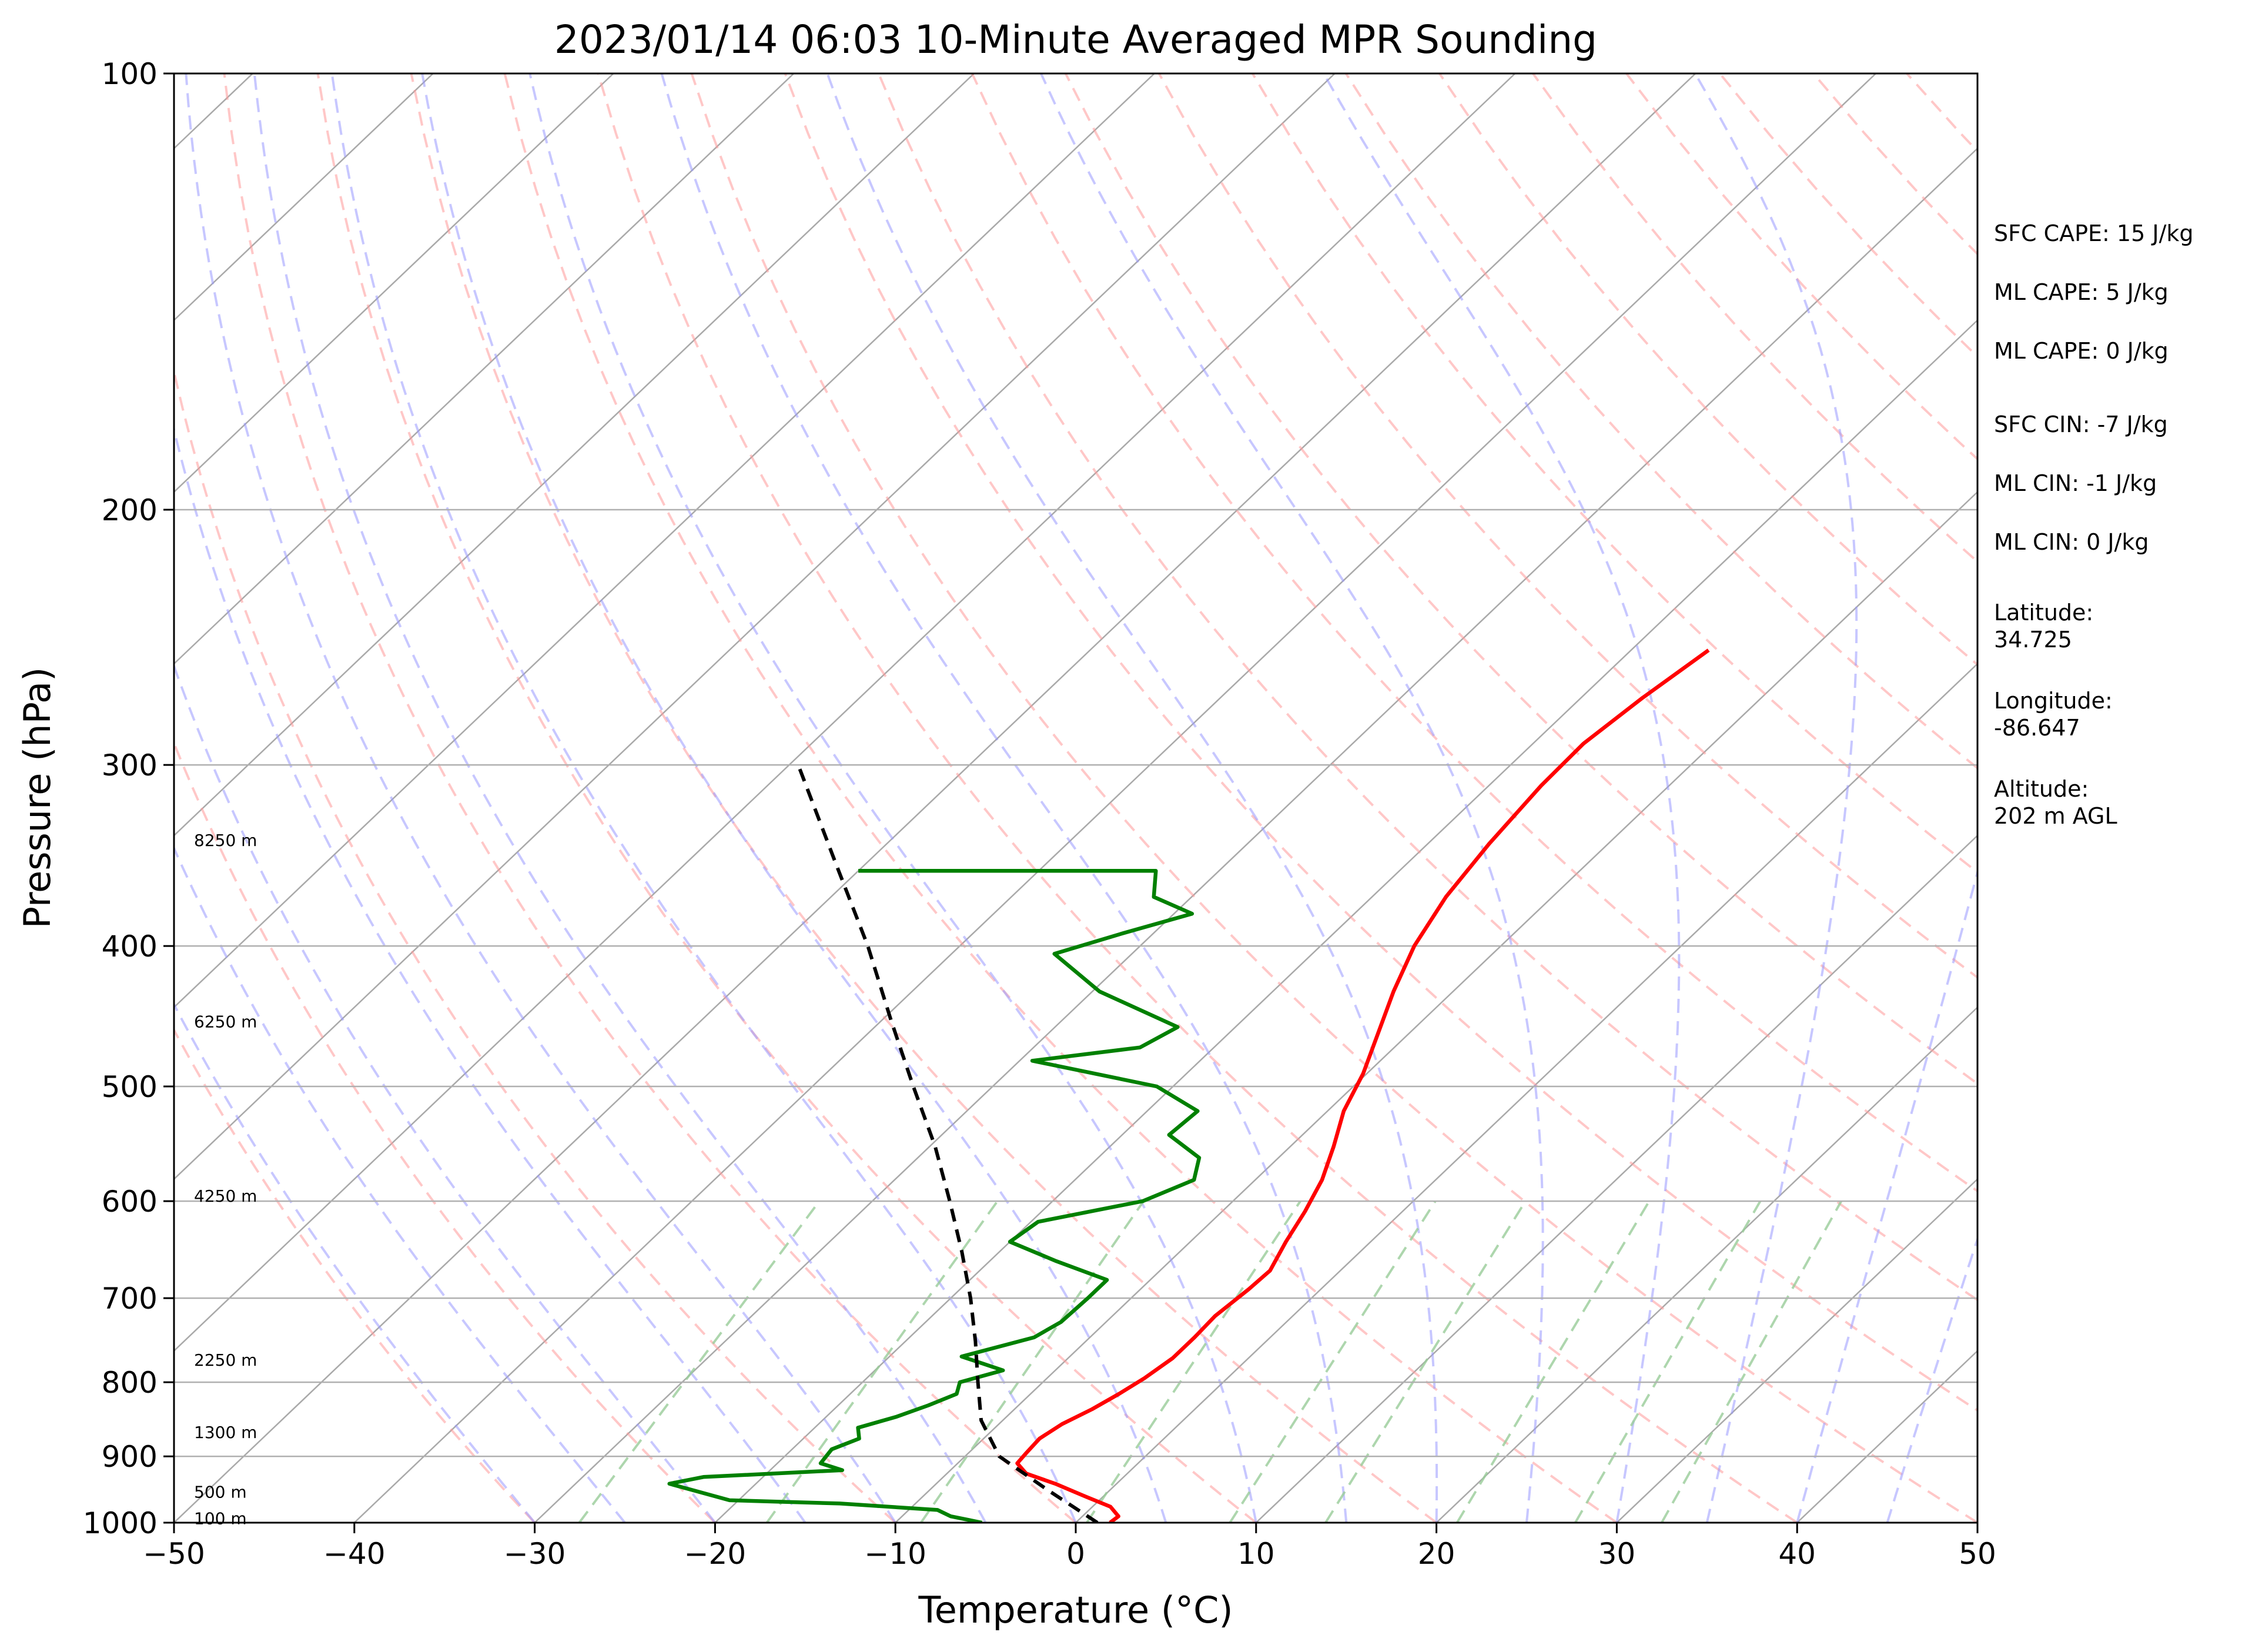 The width and height of the screenshot is (2242, 1652). Describe the element at coordinates (1797, 1554) in the screenshot. I see `x-tick-label: 40` at that location.